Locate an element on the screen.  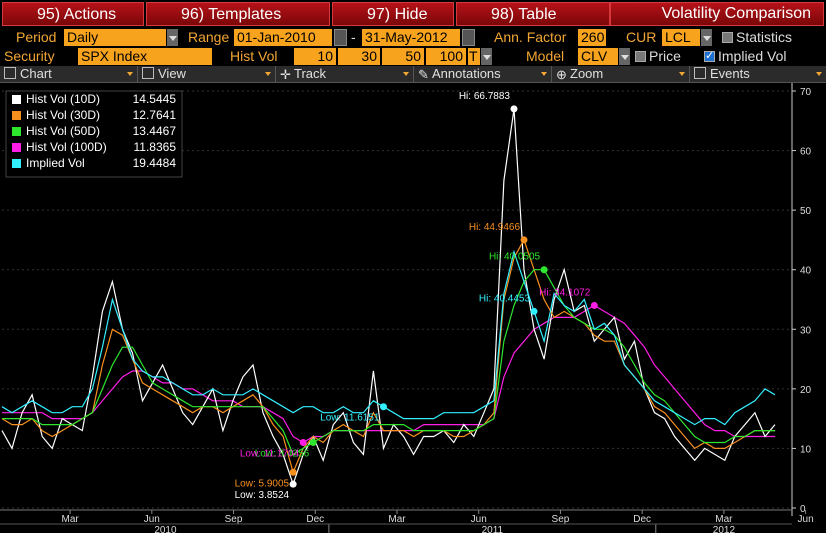
end-calendar-icon is located at coordinates (468, 37).